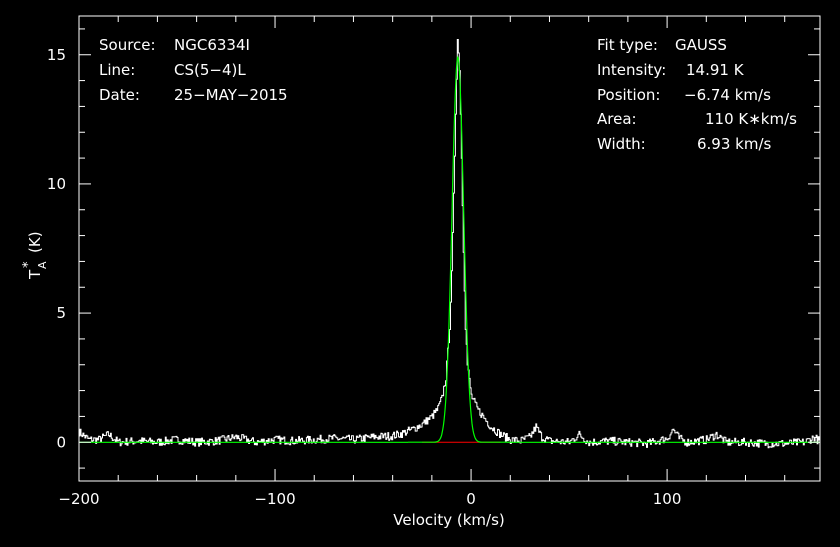 Image resolution: width=840 pixels, height=547 pixels. What do you see at coordinates (274, 499) in the screenshot?
I see `x-tick-label: −100` at bounding box center [274, 499].